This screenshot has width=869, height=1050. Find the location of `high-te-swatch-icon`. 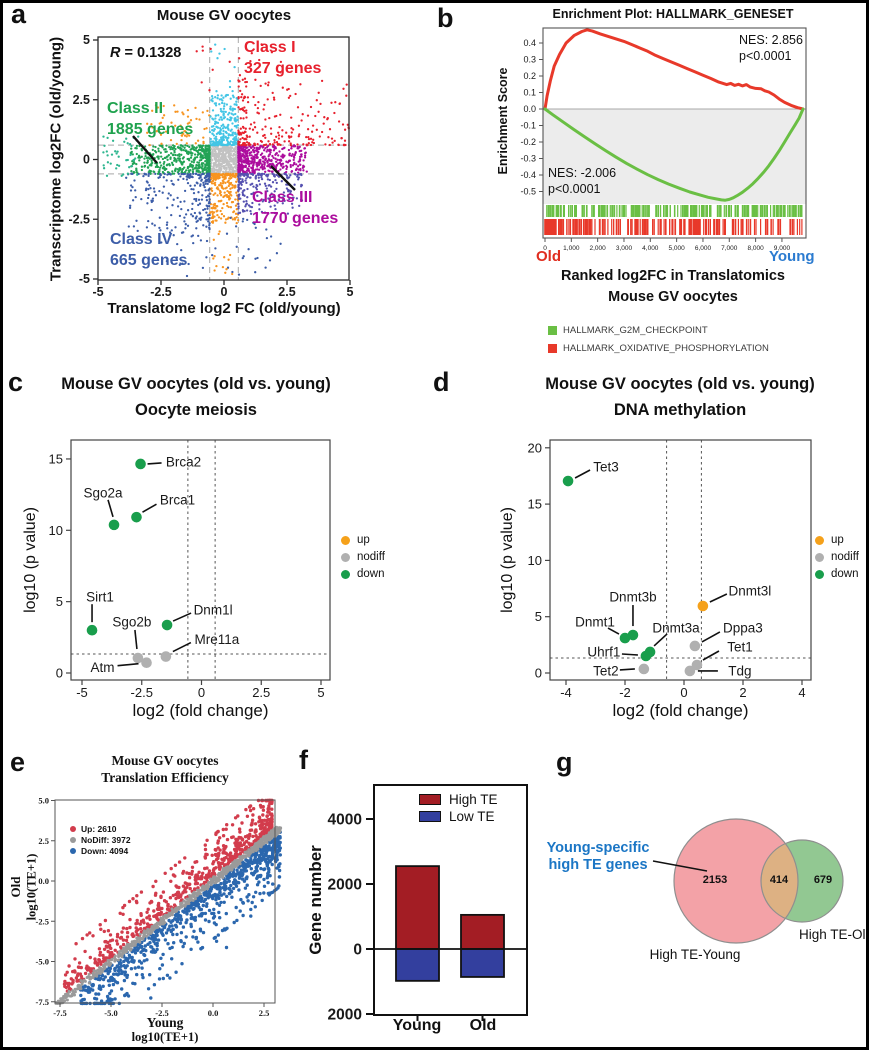

high-te-swatch-icon is located at coordinates (430, 799).